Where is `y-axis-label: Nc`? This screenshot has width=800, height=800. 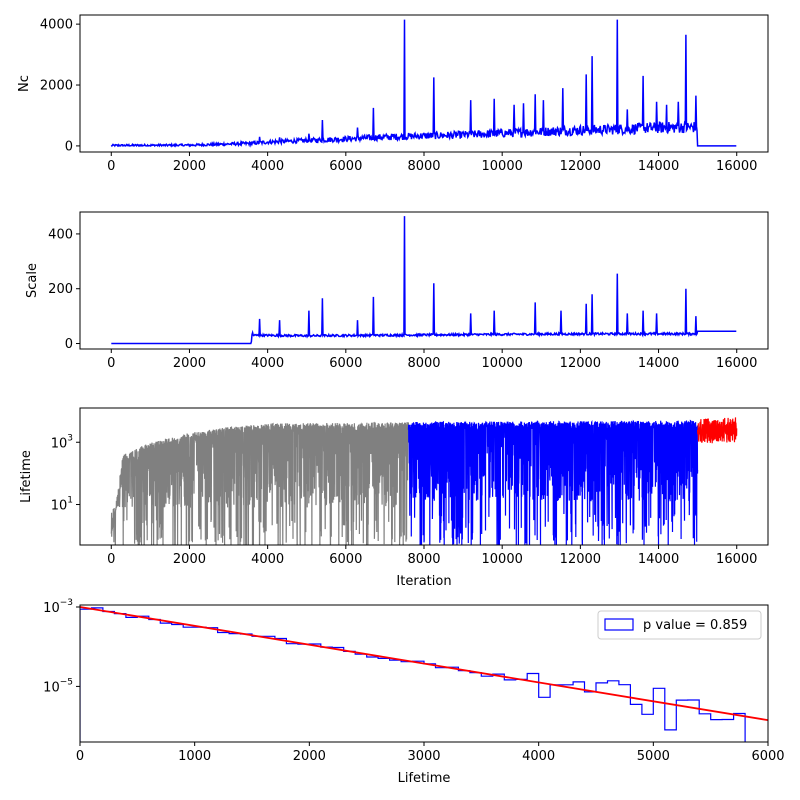
y-axis-label: Nc is located at coordinates (24, 83).